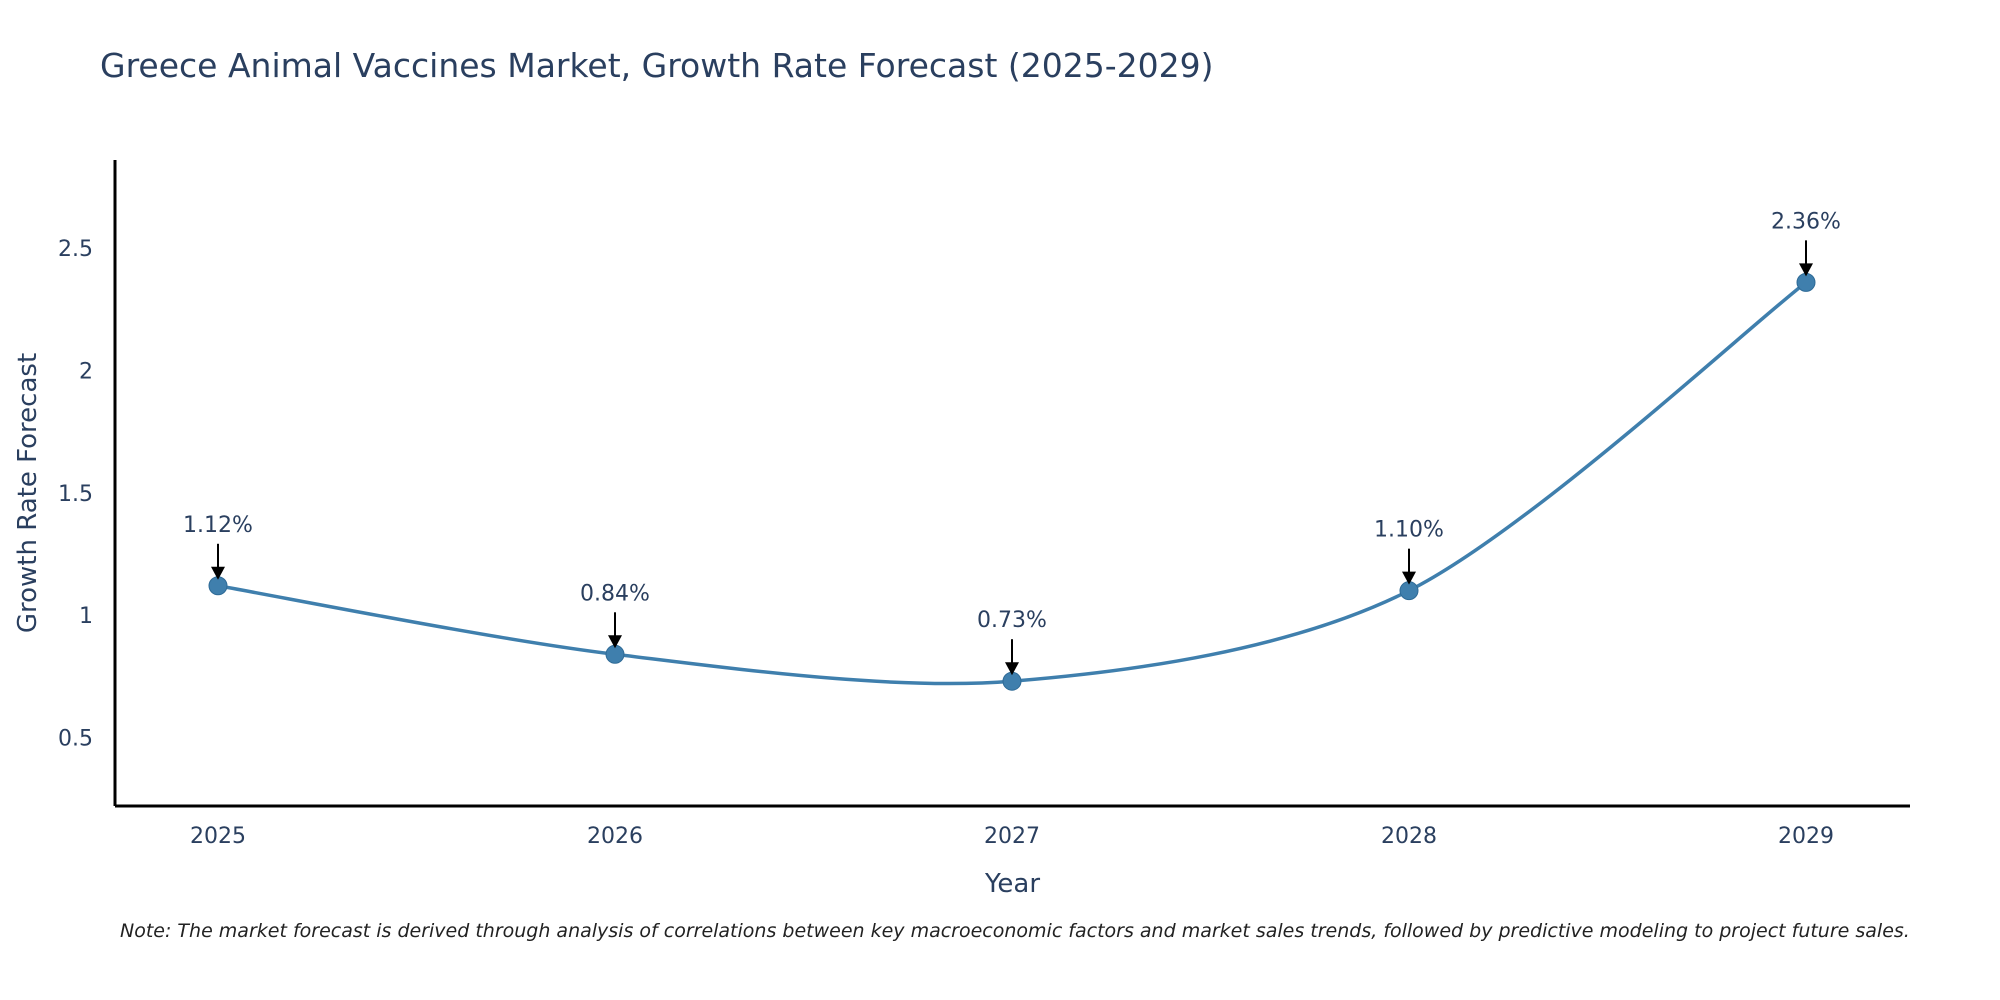  I want to click on data-label: 1.12%, so click(218, 525).